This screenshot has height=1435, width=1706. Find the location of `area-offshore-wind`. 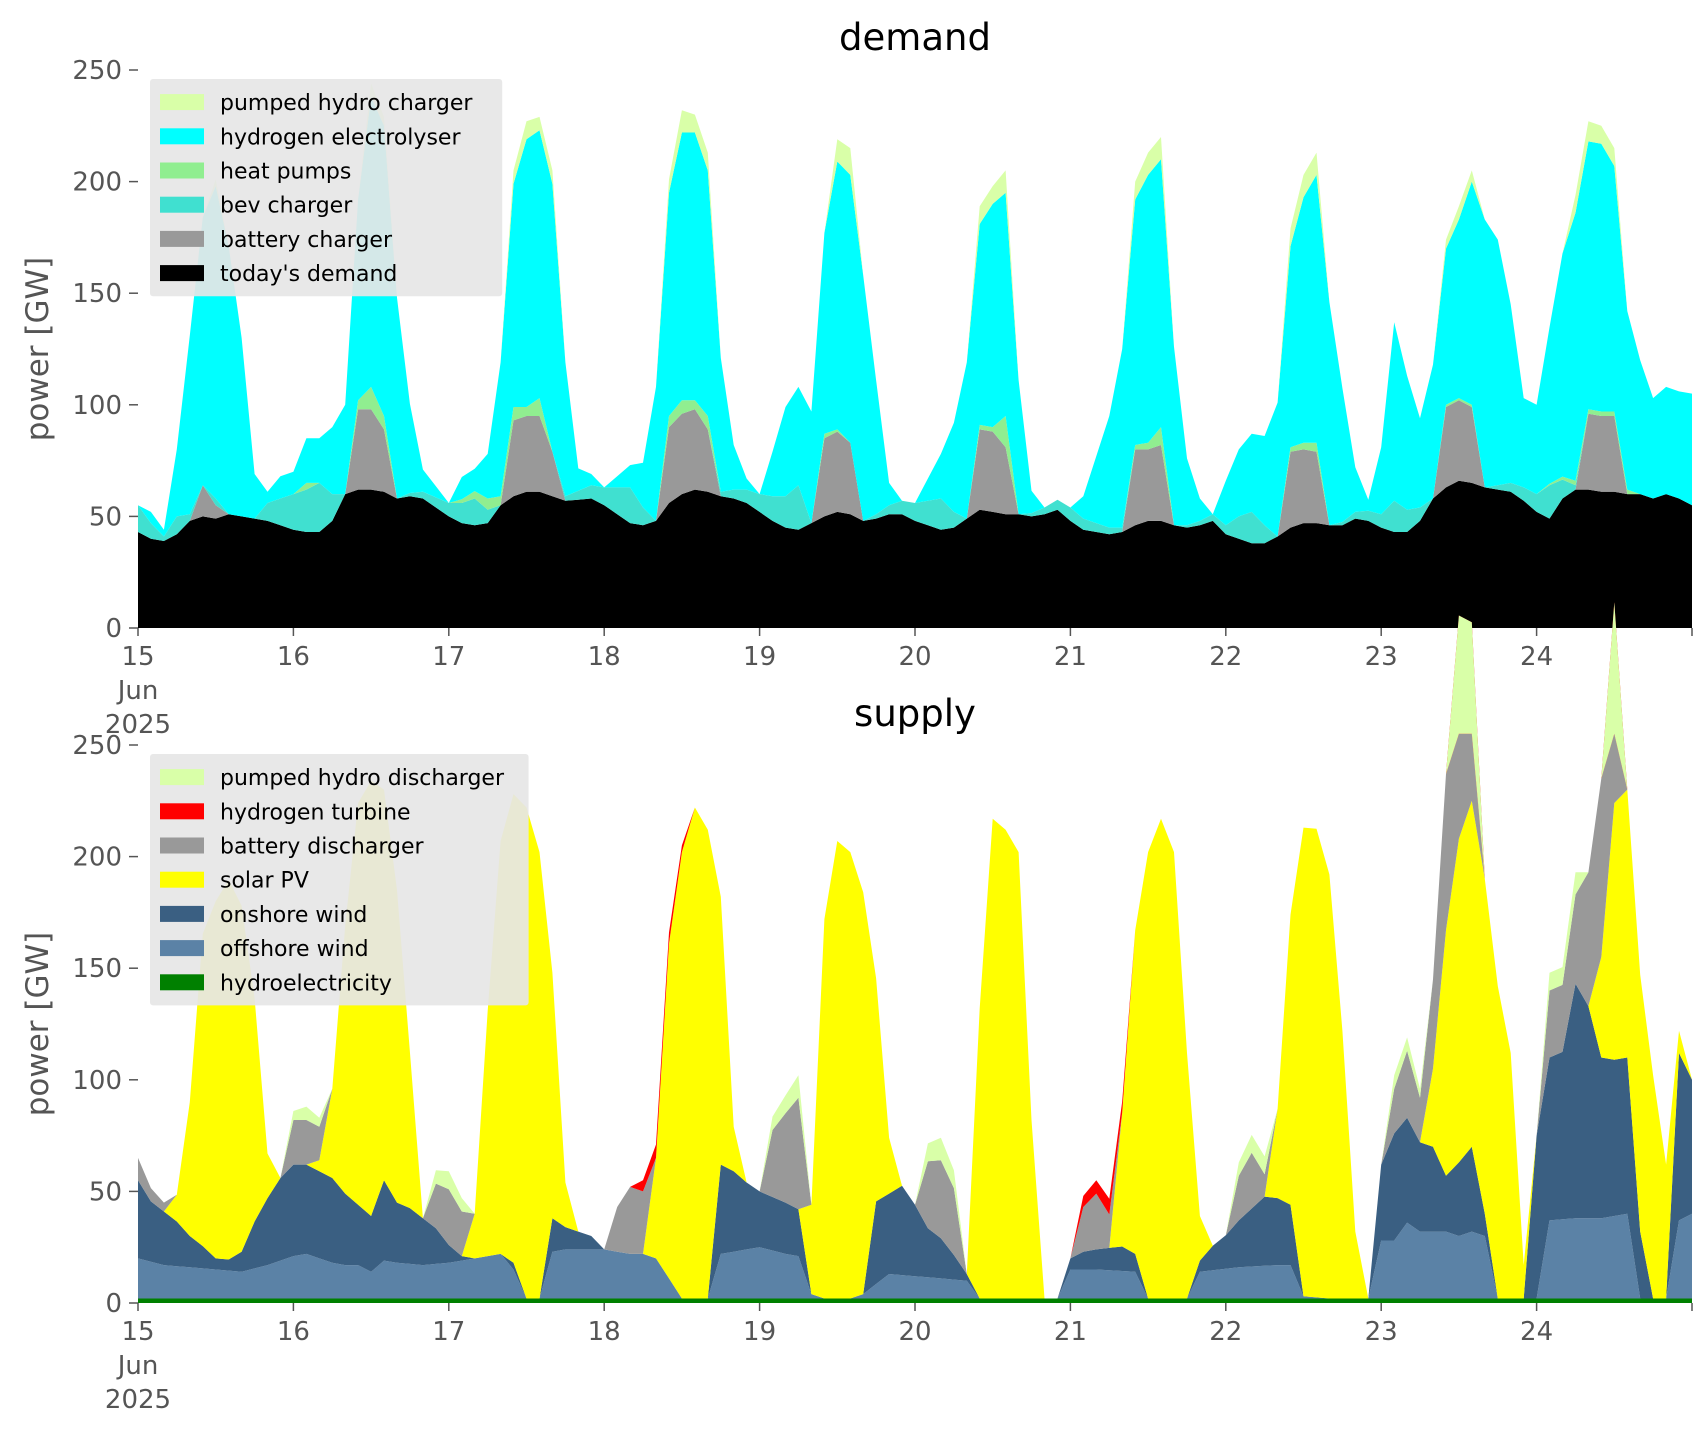

area-offshore-wind is located at coordinates (915, 1256).